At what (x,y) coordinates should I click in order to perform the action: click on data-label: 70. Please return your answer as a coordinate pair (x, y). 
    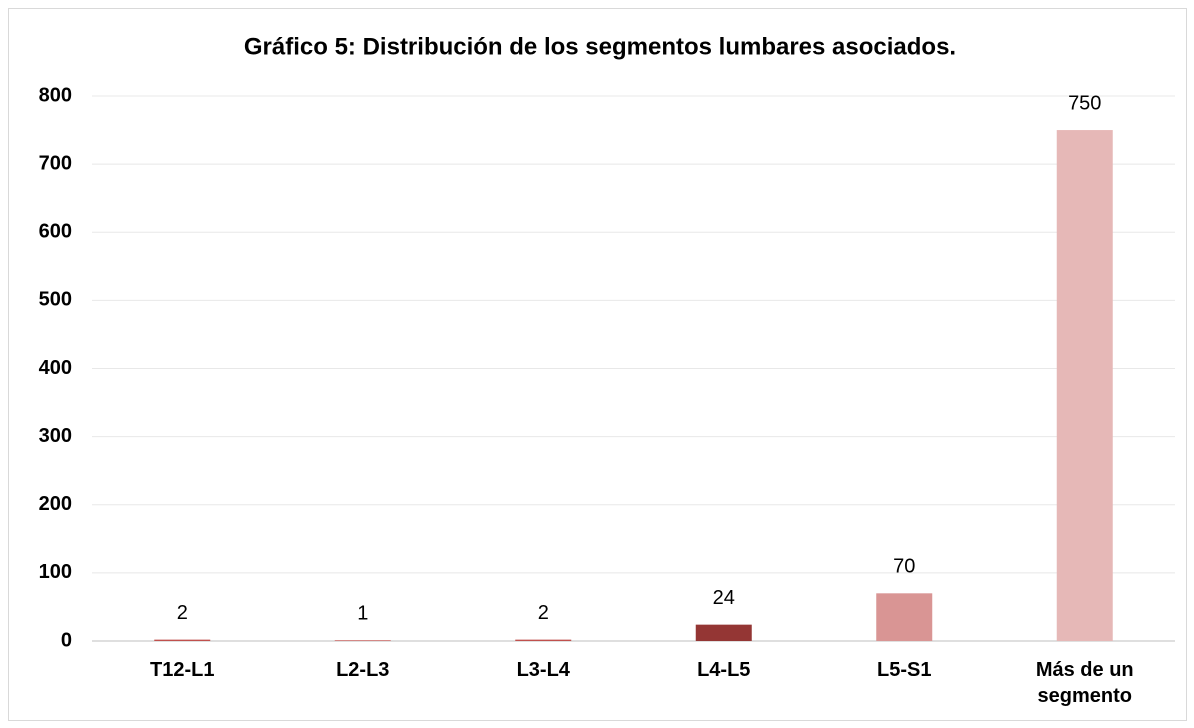
    Looking at the image, I should click on (904, 567).